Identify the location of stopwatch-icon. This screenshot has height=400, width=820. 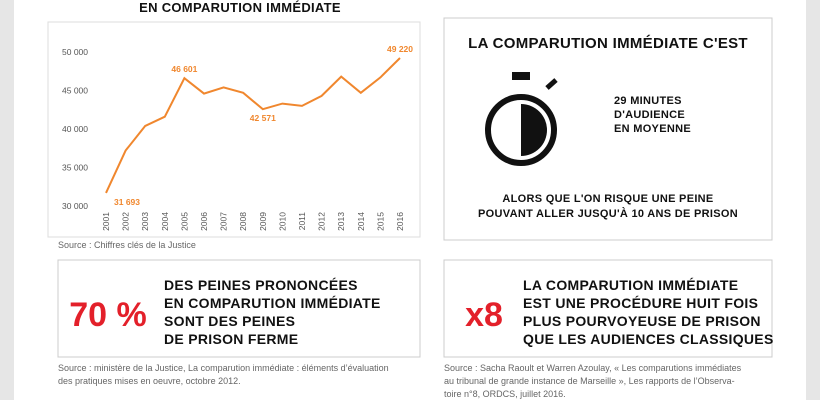
(521, 119).